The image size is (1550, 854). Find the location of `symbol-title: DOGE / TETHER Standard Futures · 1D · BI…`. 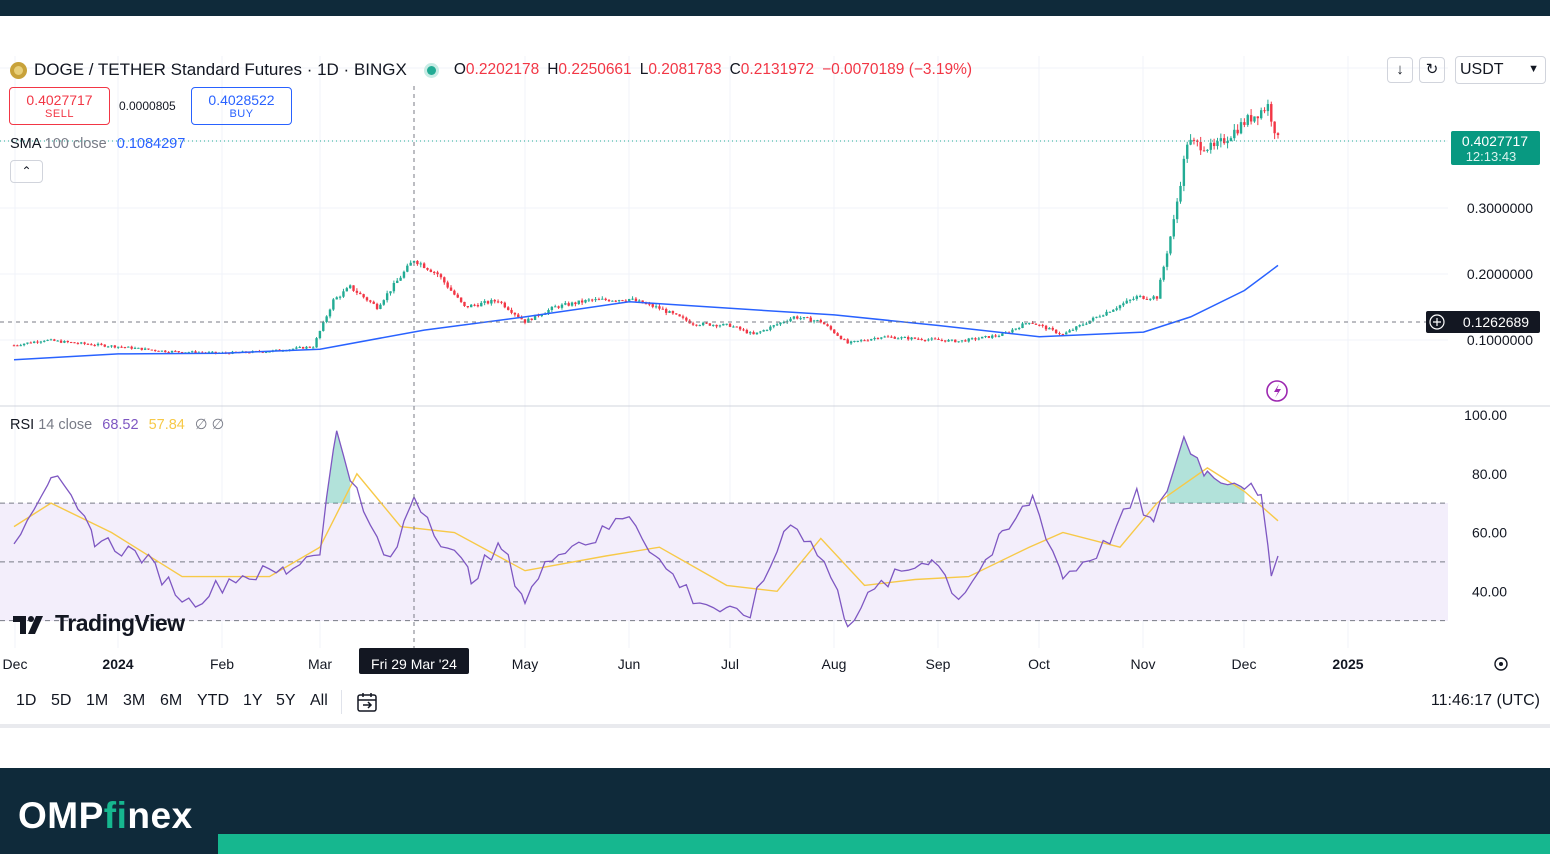

symbol-title: DOGE / TETHER Standard Futures · 1D · BI… is located at coordinates (220, 69).